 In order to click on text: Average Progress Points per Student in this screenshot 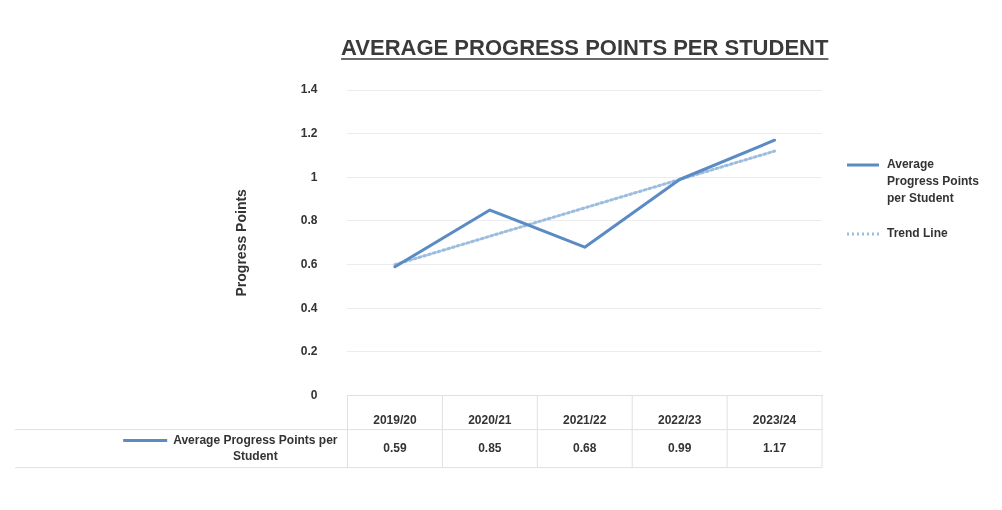, I will do `click(255, 447)`.